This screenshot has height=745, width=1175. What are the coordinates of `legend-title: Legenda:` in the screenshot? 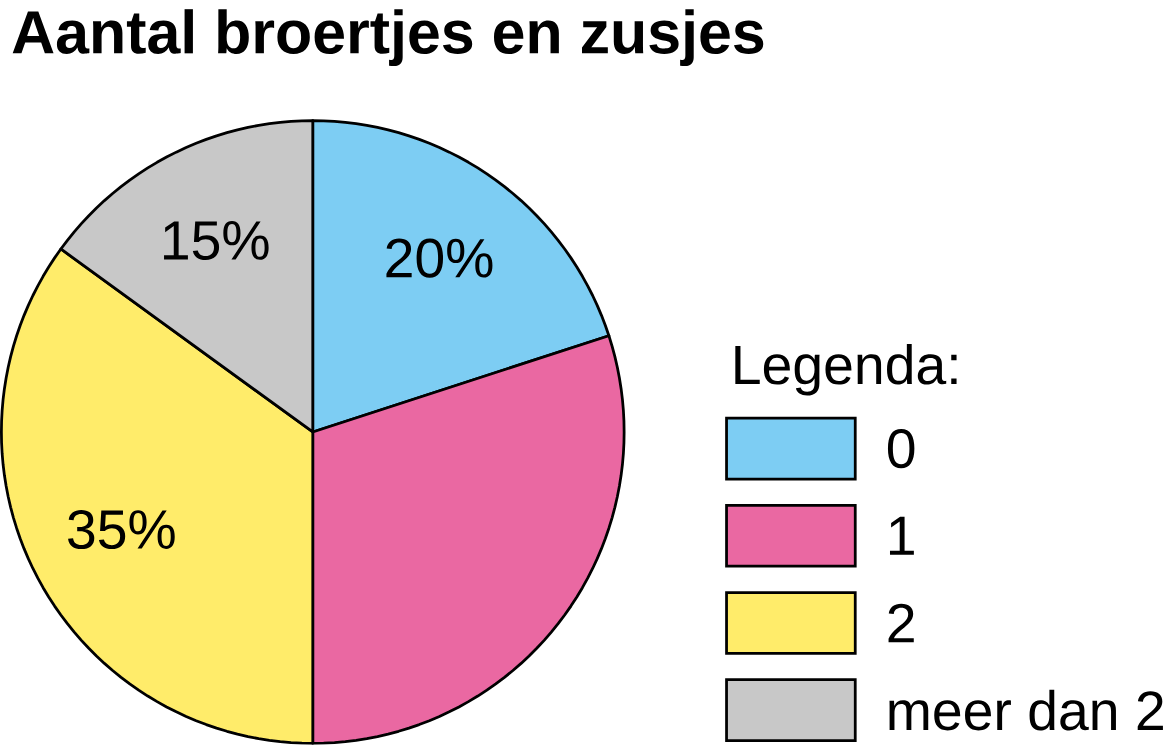 It's located at (846, 370).